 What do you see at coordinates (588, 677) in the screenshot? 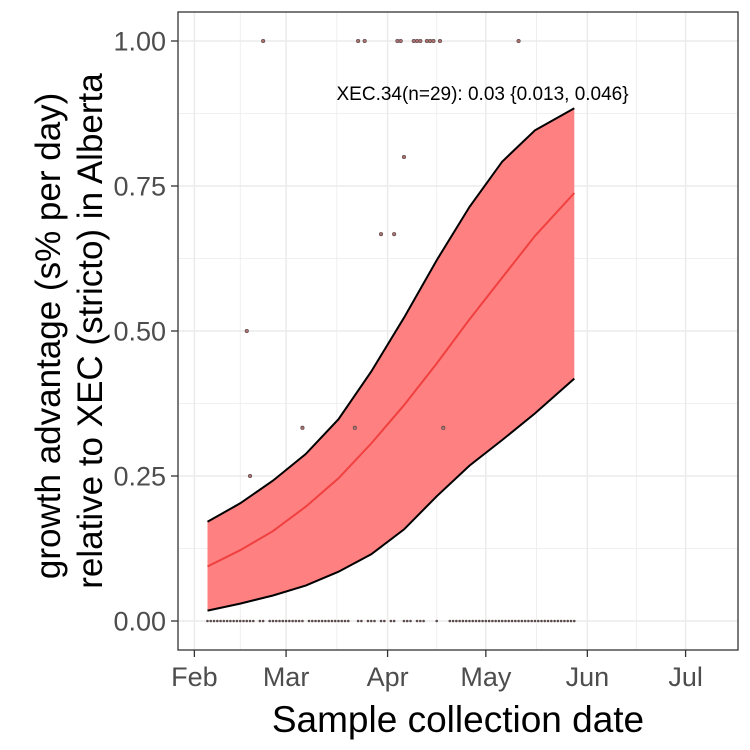
I see `x-tick-label: Jun` at bounding box center [588, 677].